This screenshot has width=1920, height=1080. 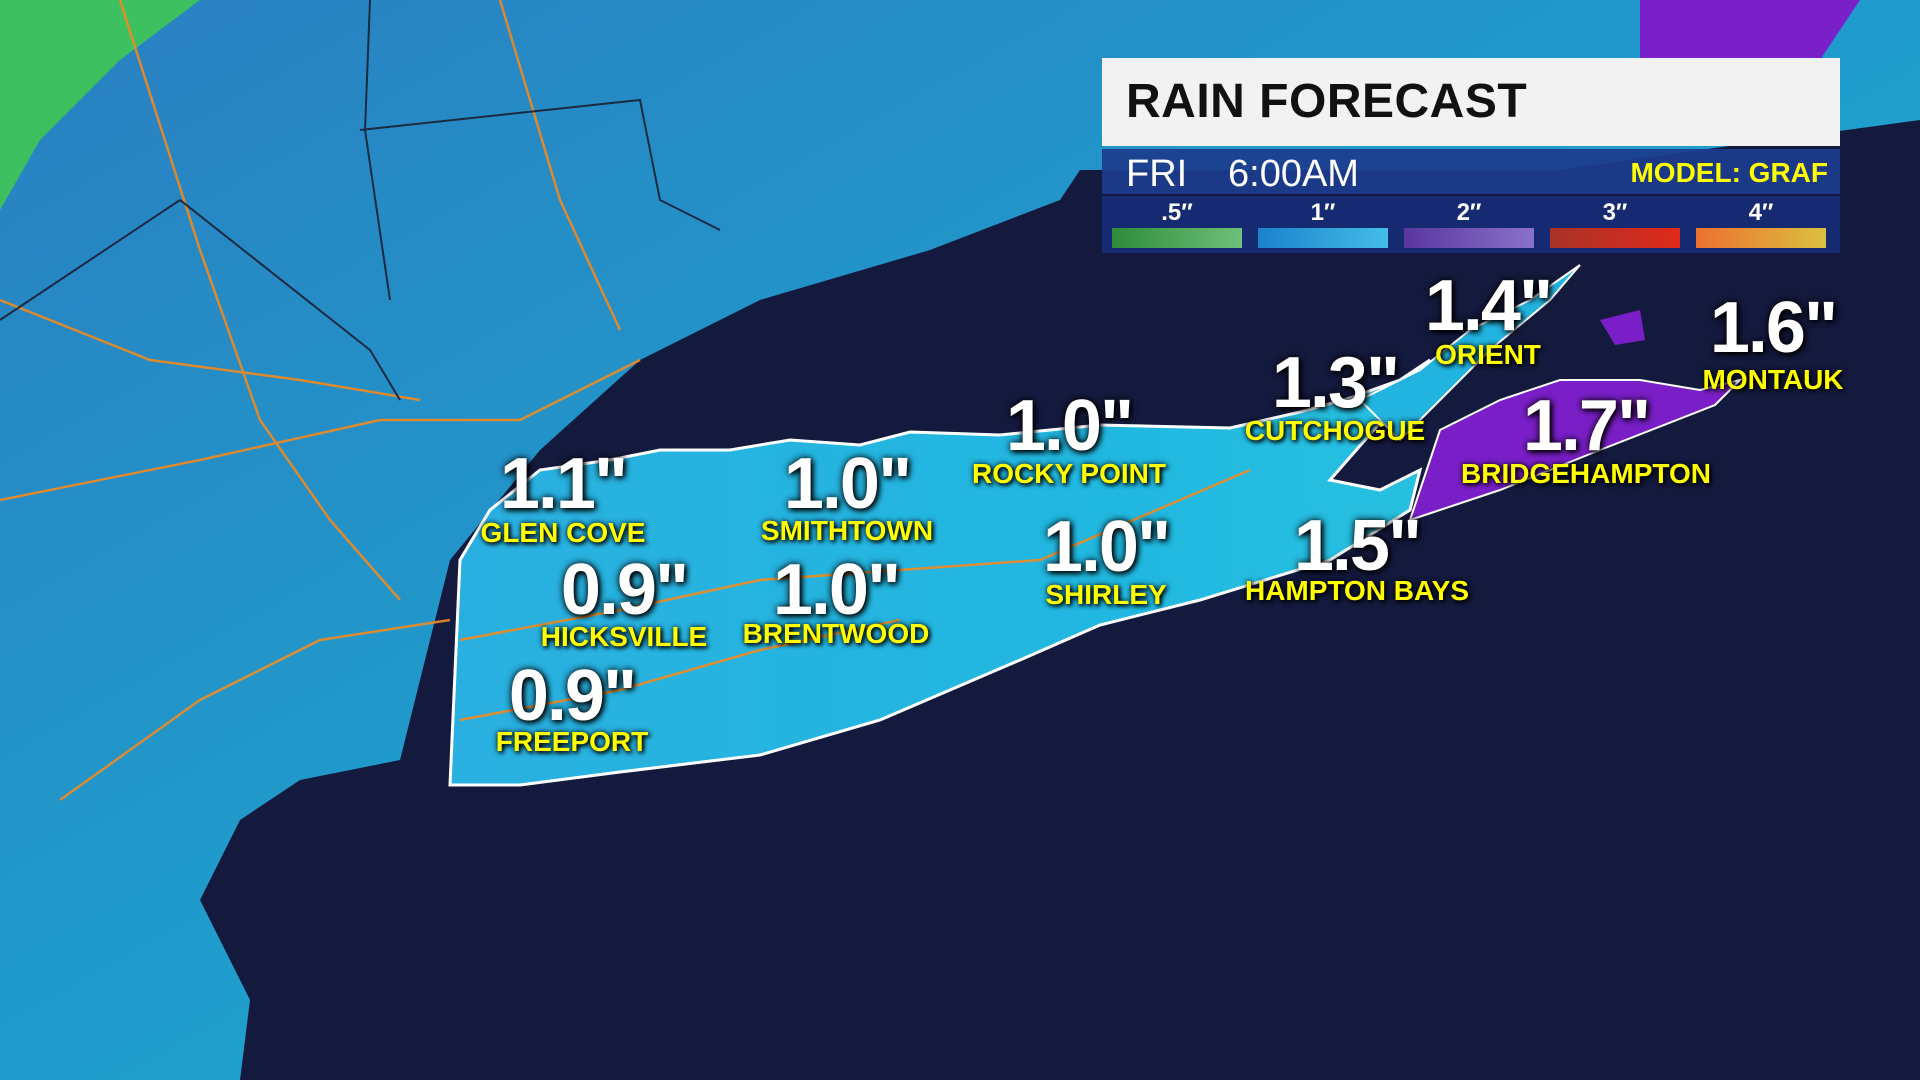 What do you see at coordinates (1106, 594) in the screenshot?
I see `location-name: SHIRLEY` at bounding box center [1106, 594].